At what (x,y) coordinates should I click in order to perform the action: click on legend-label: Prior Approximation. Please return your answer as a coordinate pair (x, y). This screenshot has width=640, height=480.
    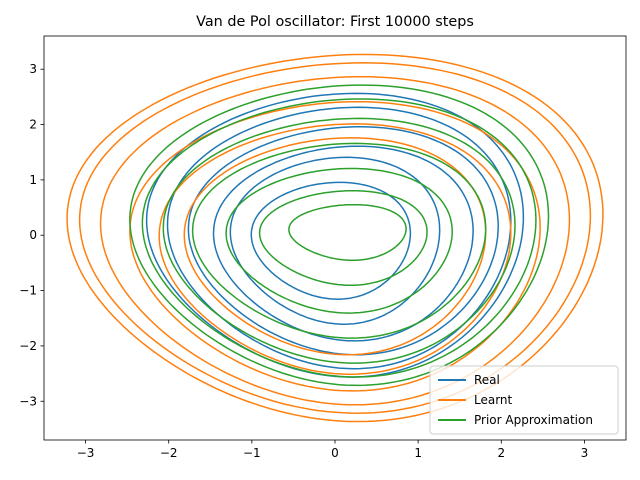
    Looking at the image, I should click on (533, 420).